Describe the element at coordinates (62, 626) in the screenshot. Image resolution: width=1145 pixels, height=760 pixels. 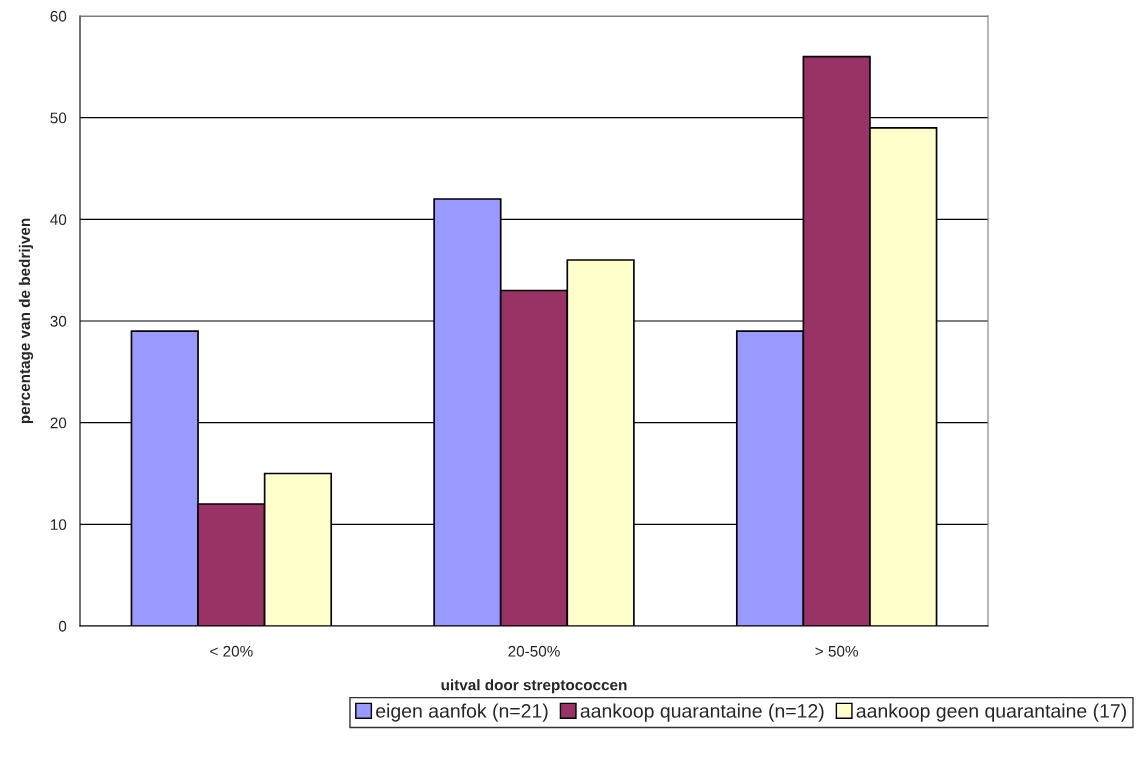
I see `y-tick-label: 0` at that location.